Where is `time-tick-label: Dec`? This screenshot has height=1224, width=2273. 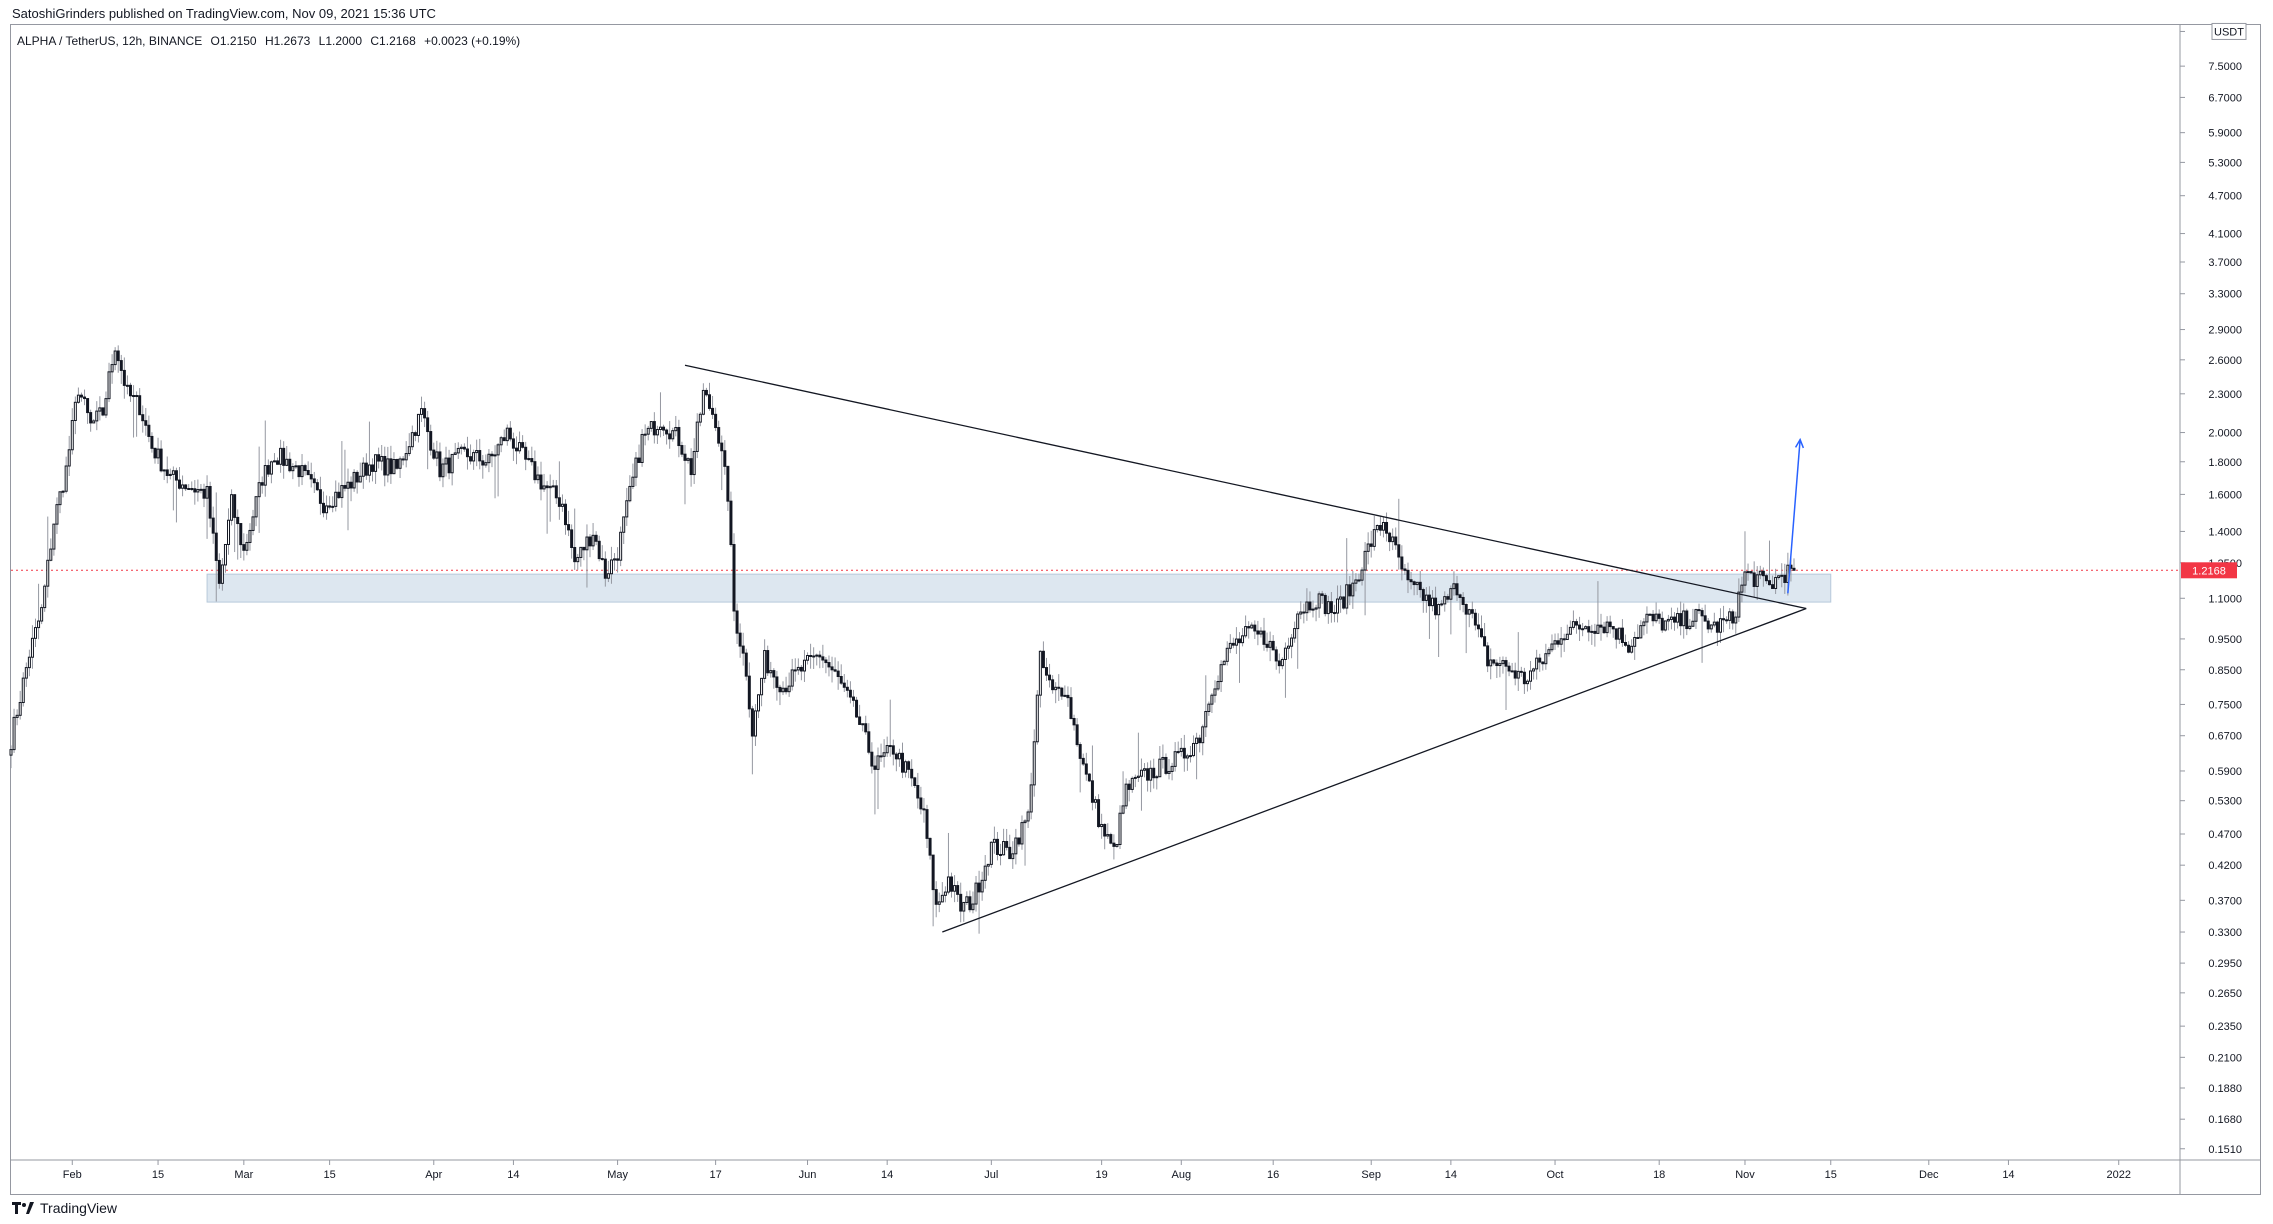 time-tick-label: Dec is located at coordinates (1929, 1175).